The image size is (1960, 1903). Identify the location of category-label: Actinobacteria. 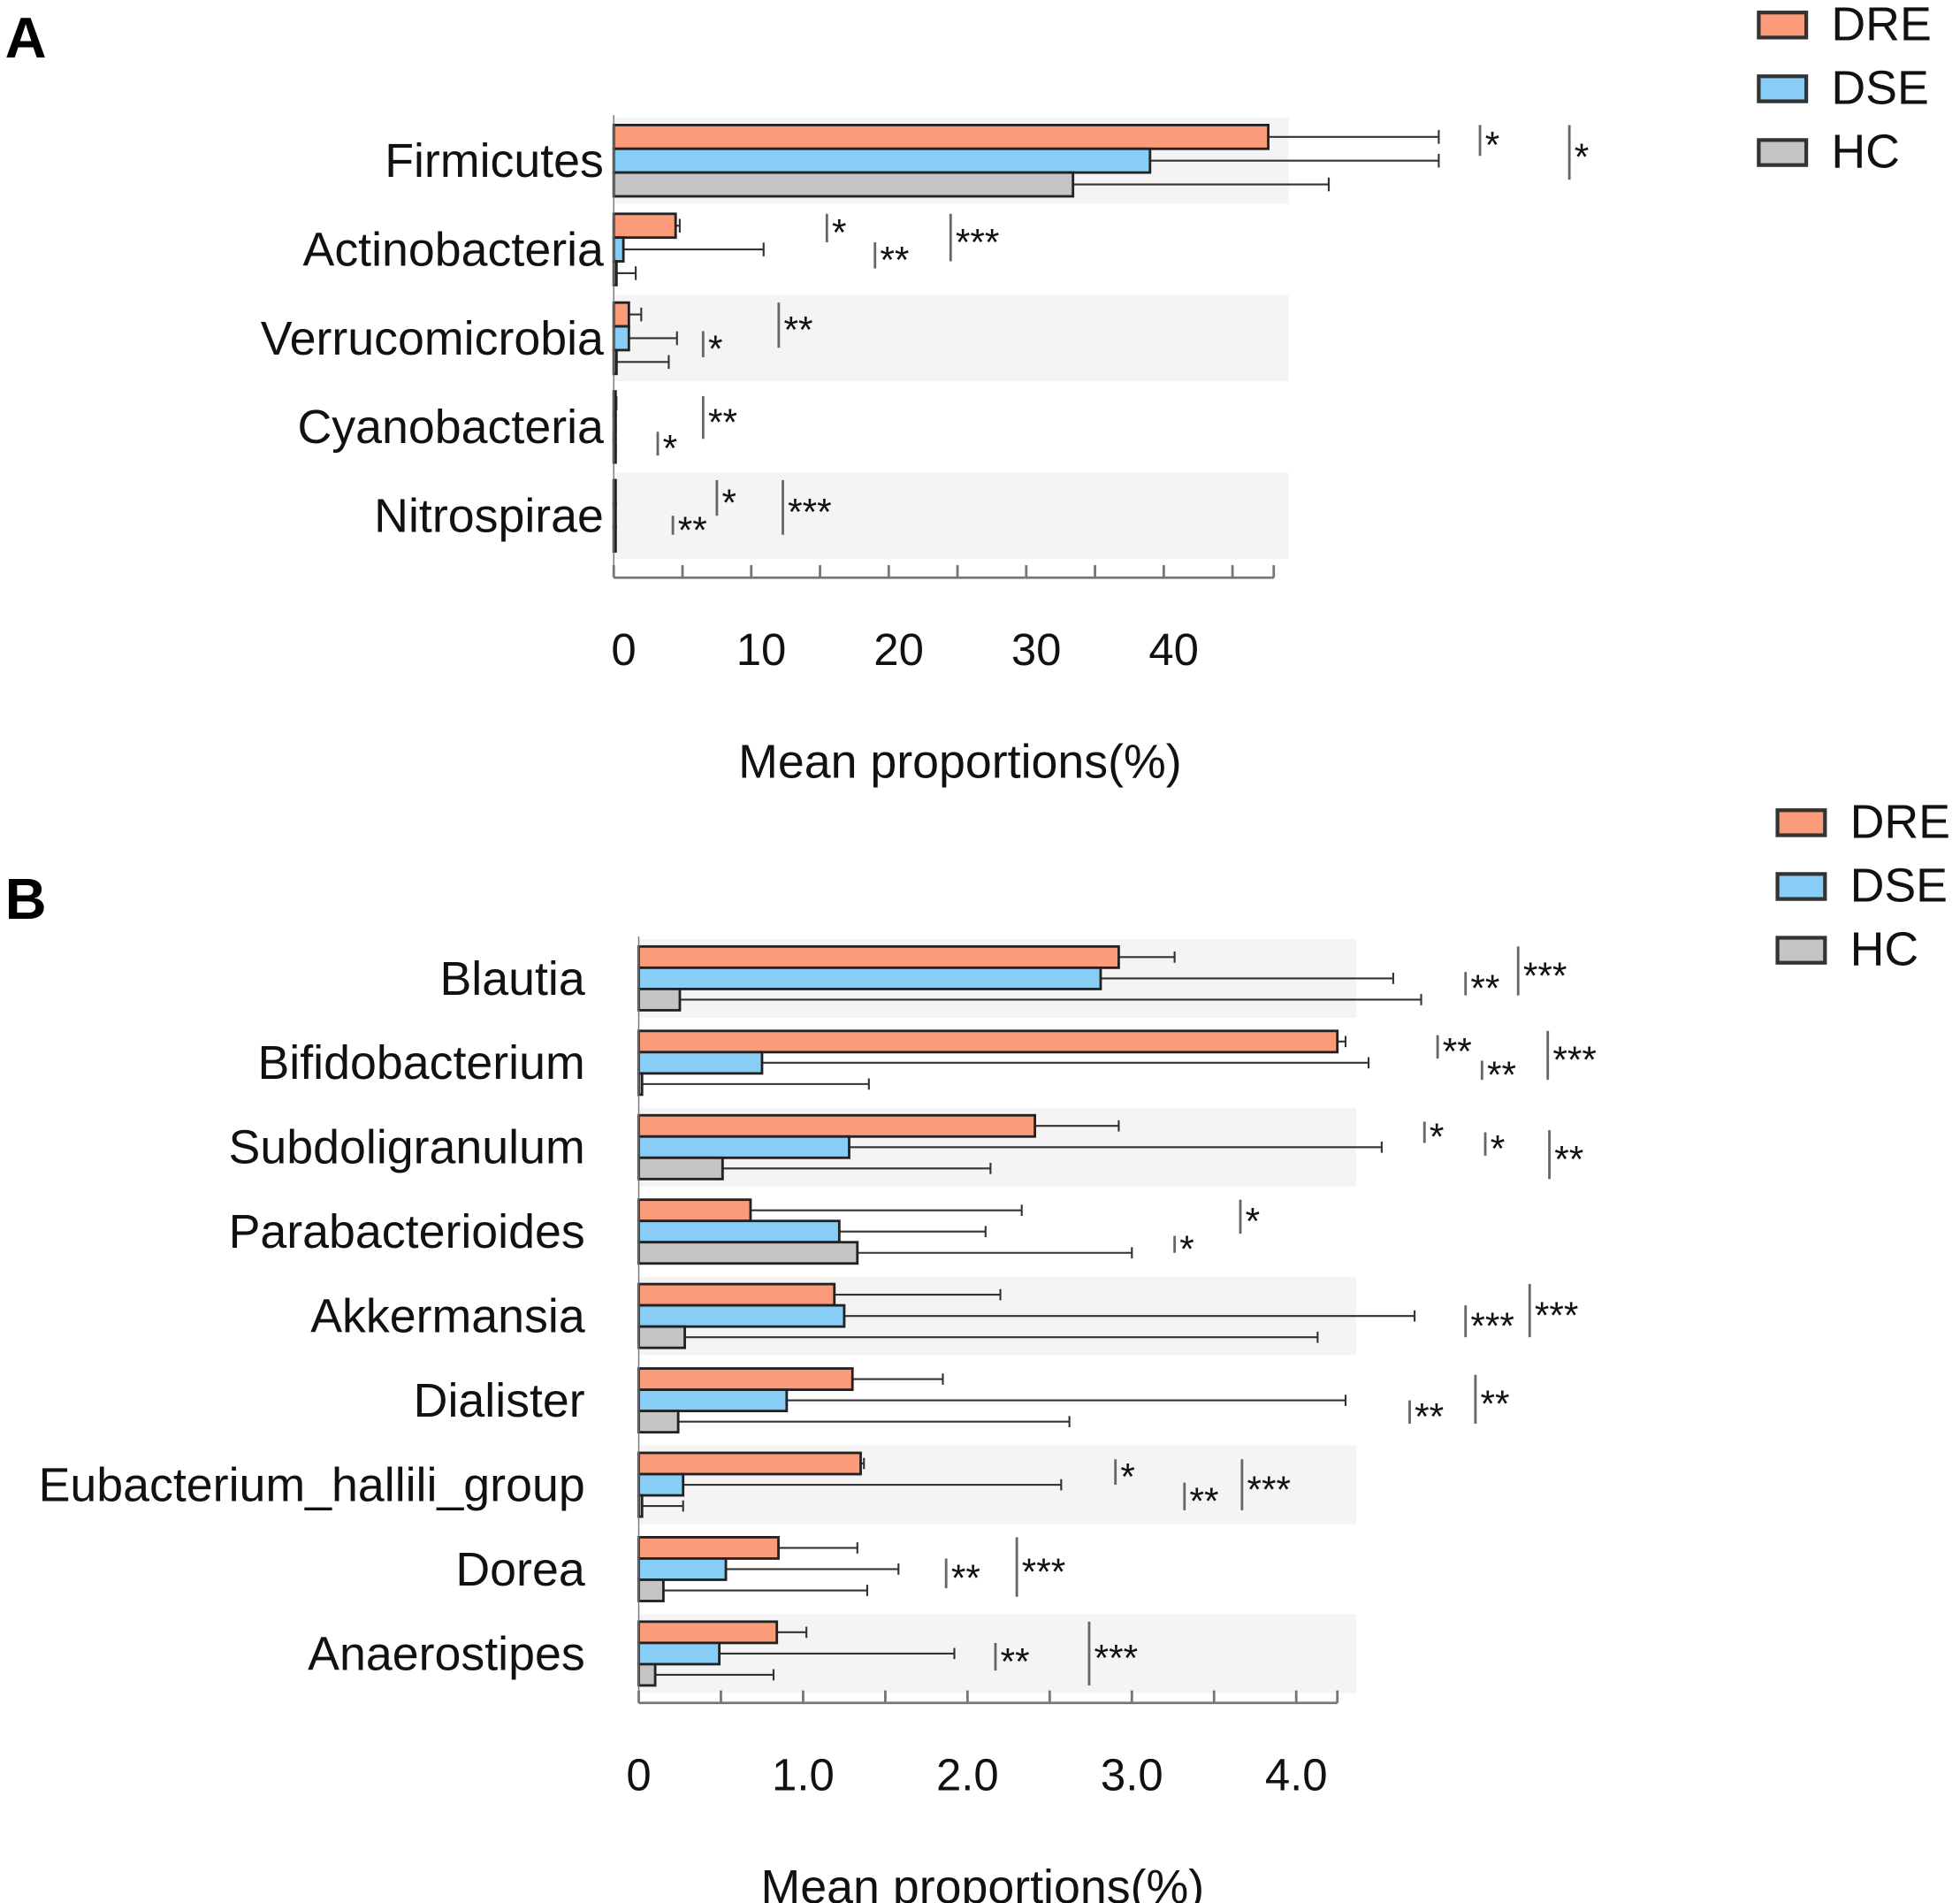
(453, 249).